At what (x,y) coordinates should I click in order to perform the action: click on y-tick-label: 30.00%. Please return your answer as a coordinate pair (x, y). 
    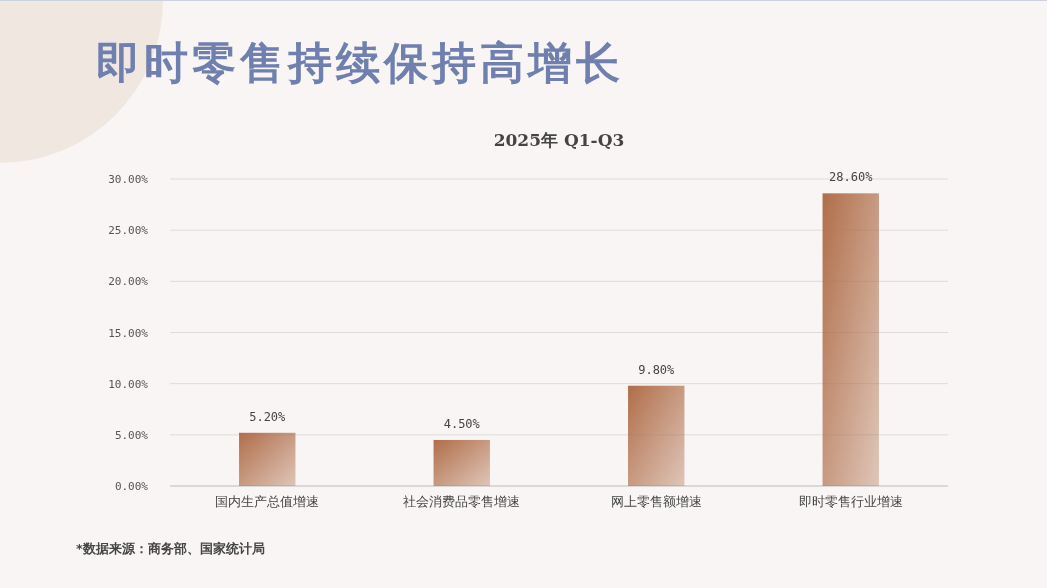
    Looking at the image, I should click on (128, 179).